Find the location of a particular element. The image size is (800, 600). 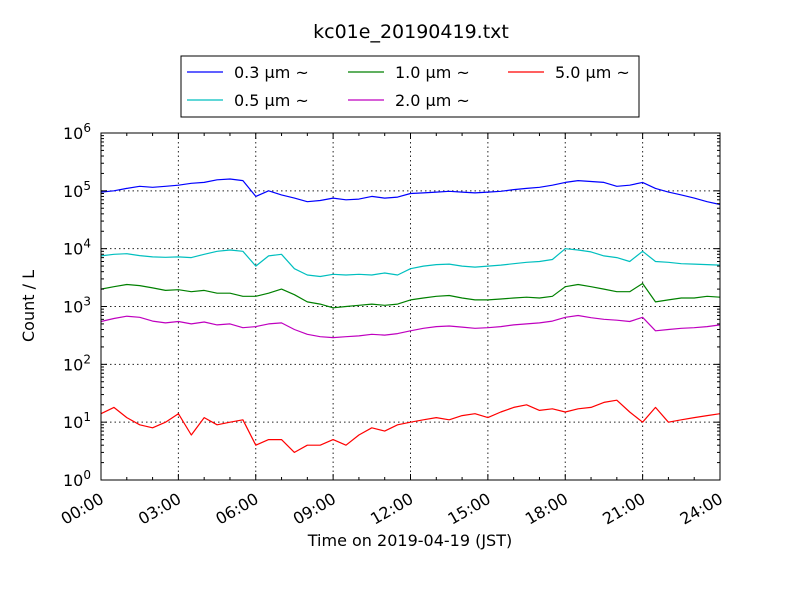

legend-label: 2.0 μm ~ is located at coordinates (432, 100).